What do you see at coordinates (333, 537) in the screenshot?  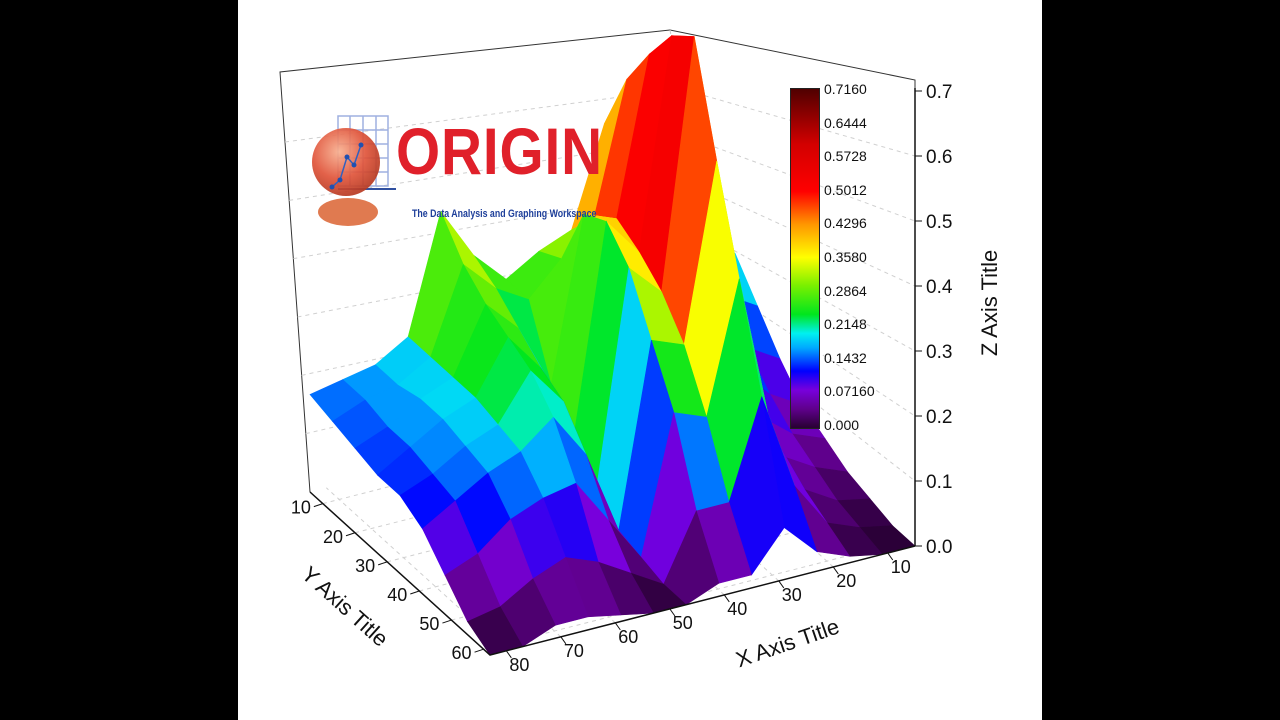 I see `y-tick-label: 20` at bounding box center [333, 537].